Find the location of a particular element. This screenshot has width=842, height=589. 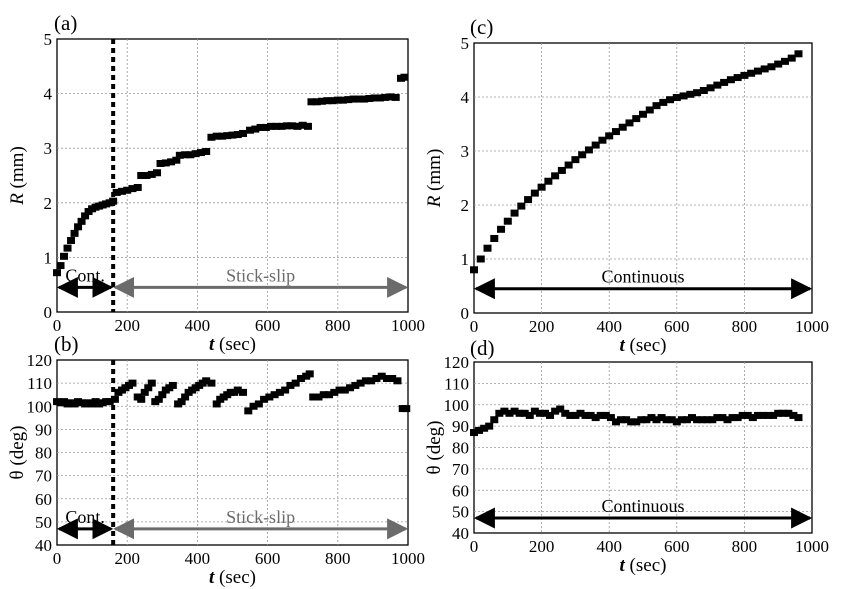

y-tick-label: 3 is located at coordinates (48, 148).